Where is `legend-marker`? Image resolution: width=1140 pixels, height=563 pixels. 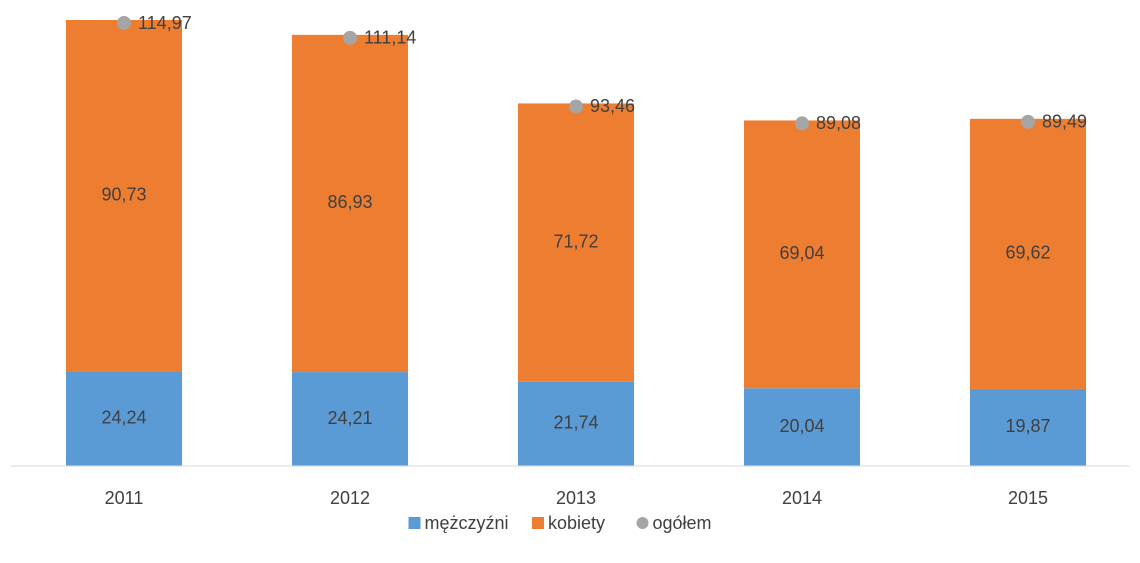 legend-marker is located at coordinates (642, 523).